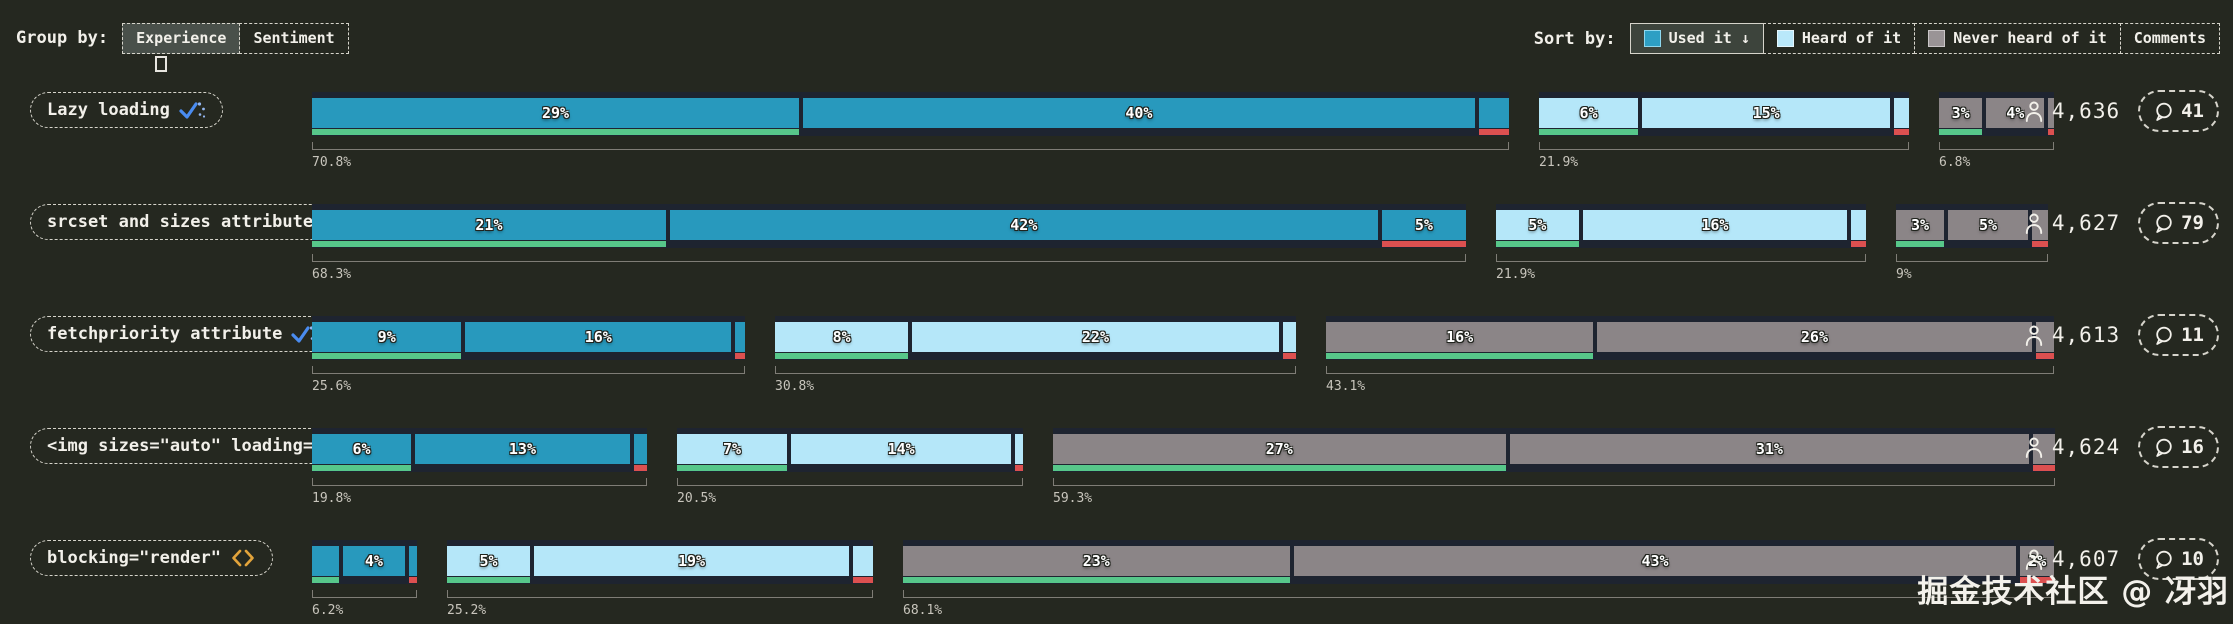 This screenshot has height=624, width=2233. I want to click on group-by-buttons: Experience Sentiment, so click(235, 38).